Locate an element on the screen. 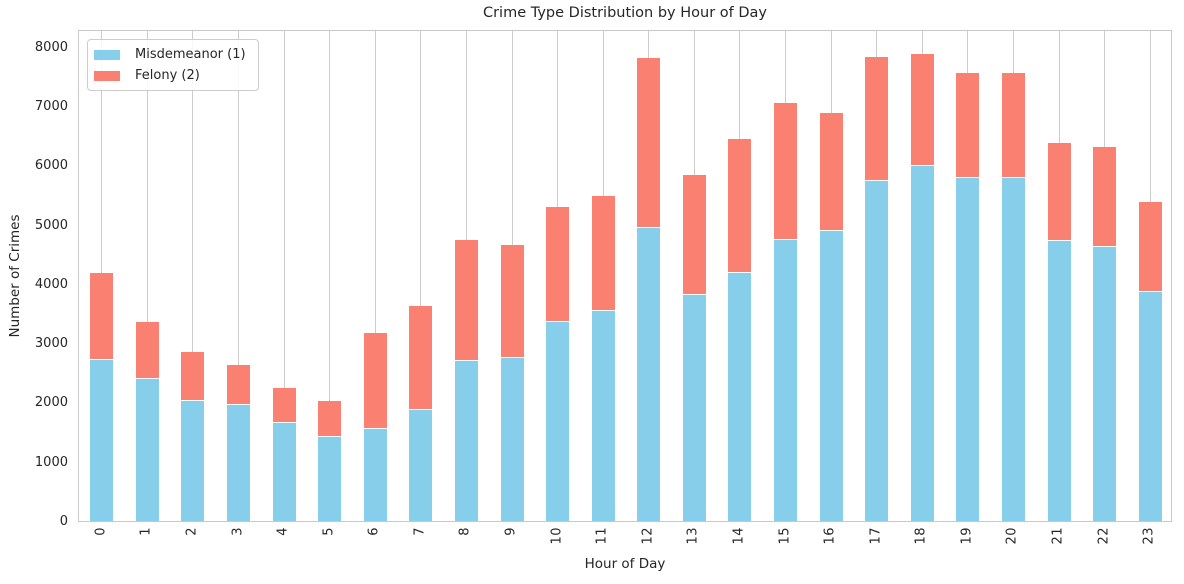  legend-label-misdemeanor: Misdemeanor (1) is located at coordinates (190, 54).